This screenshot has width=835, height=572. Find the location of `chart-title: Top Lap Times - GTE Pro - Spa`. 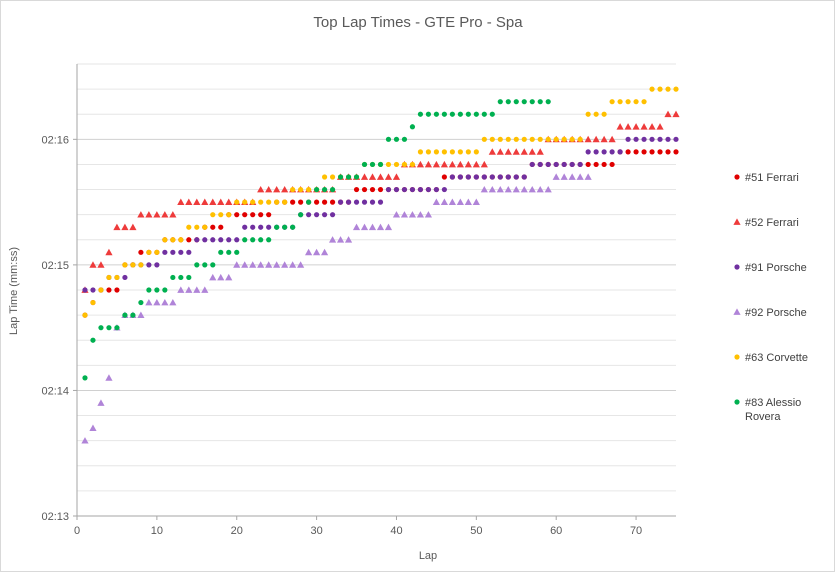

chart-title: Top Lap Times - GTE Pro - Spa is located at coordinates (418, 22).